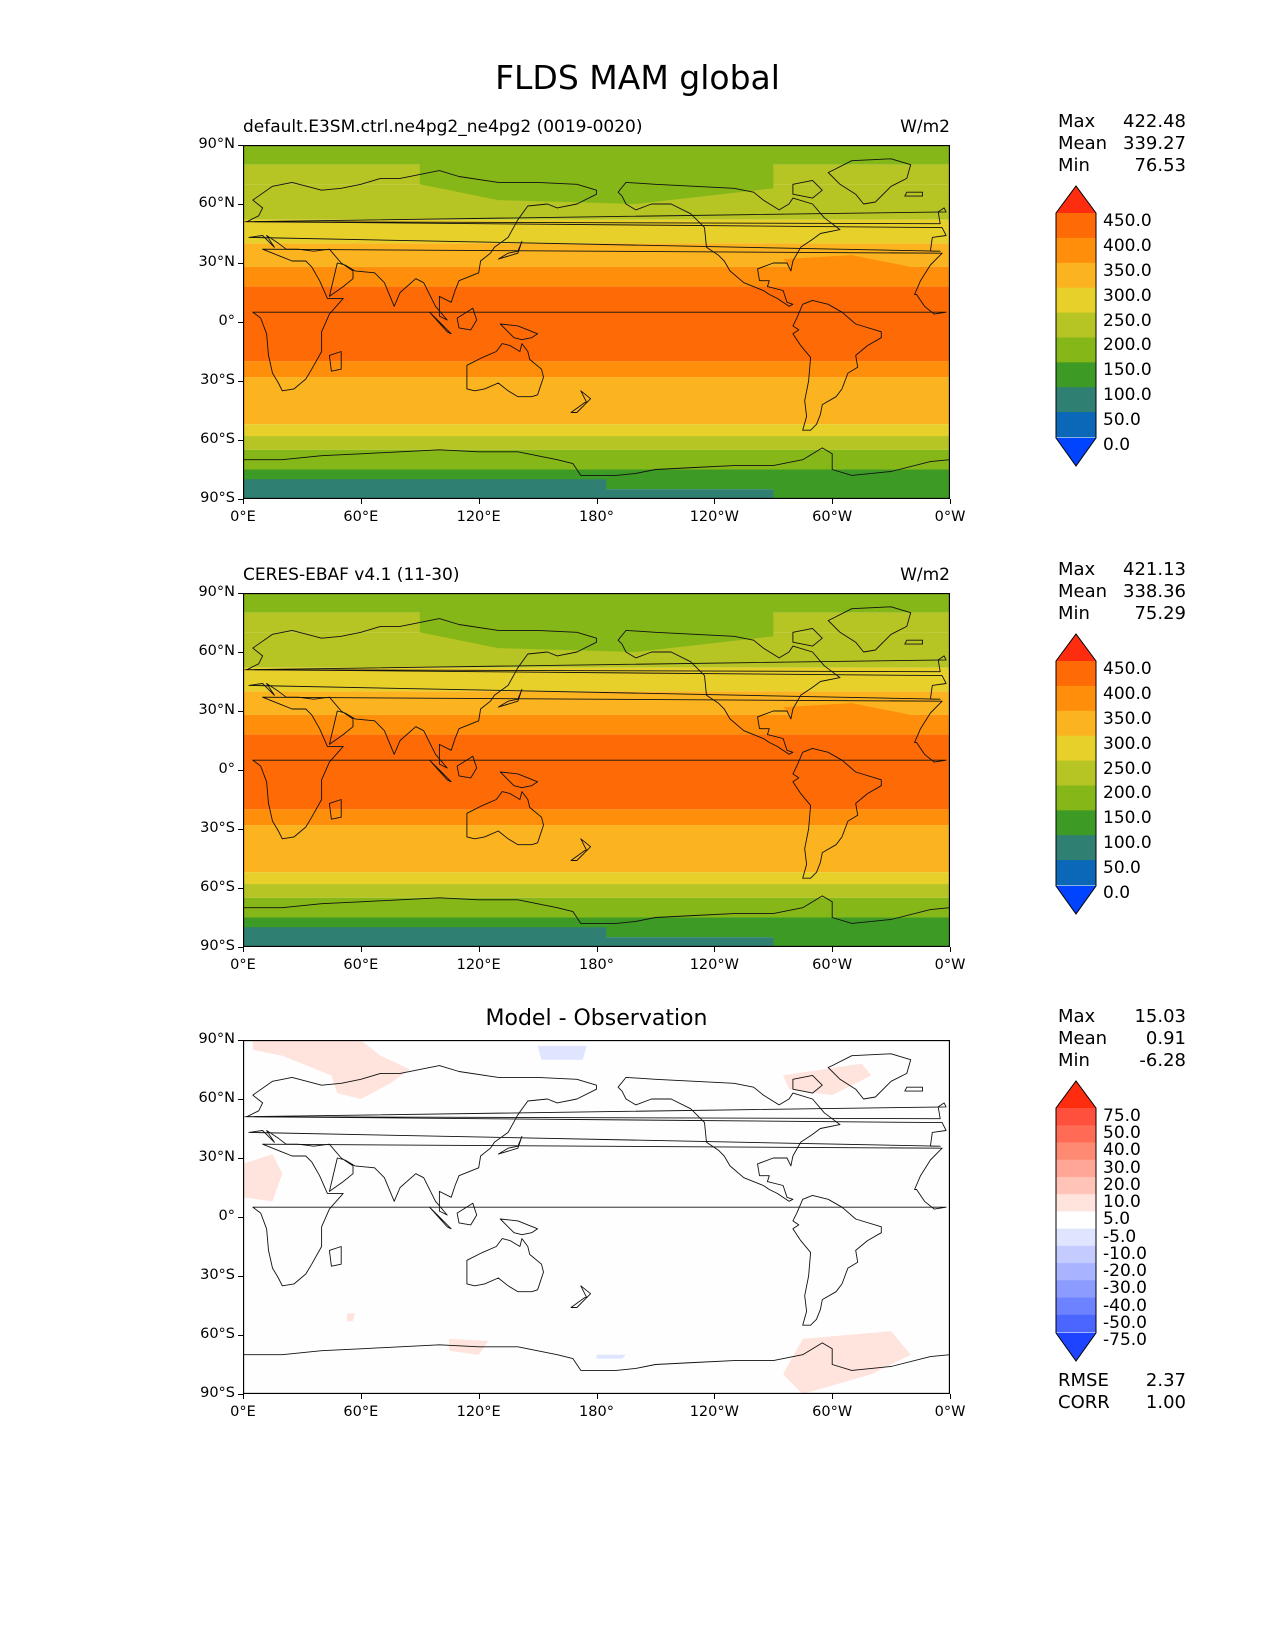 This screenshot has height=1650, width=1275. I want to click on panel-units: W/m2, so click(925, 575).